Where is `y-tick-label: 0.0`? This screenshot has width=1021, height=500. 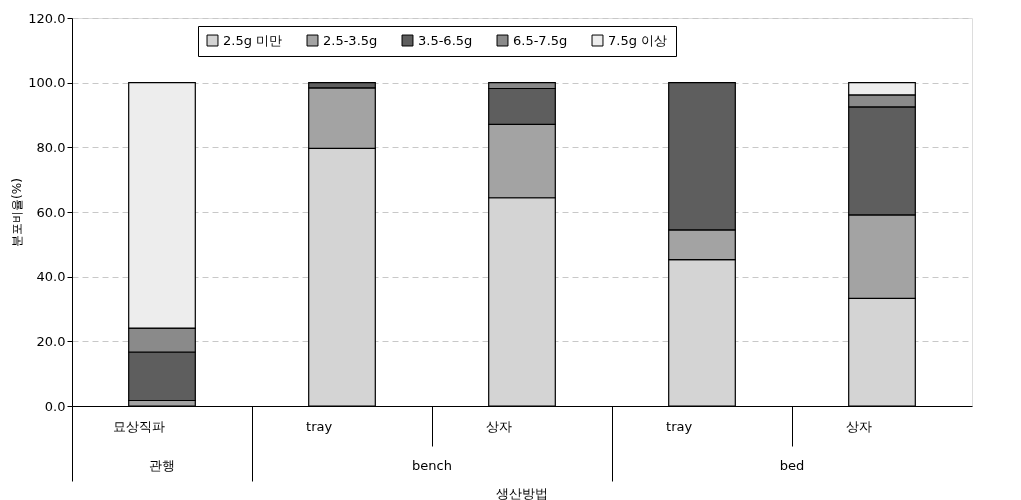
y-tick-label: 0.0 is located at coordinates (55, 406).